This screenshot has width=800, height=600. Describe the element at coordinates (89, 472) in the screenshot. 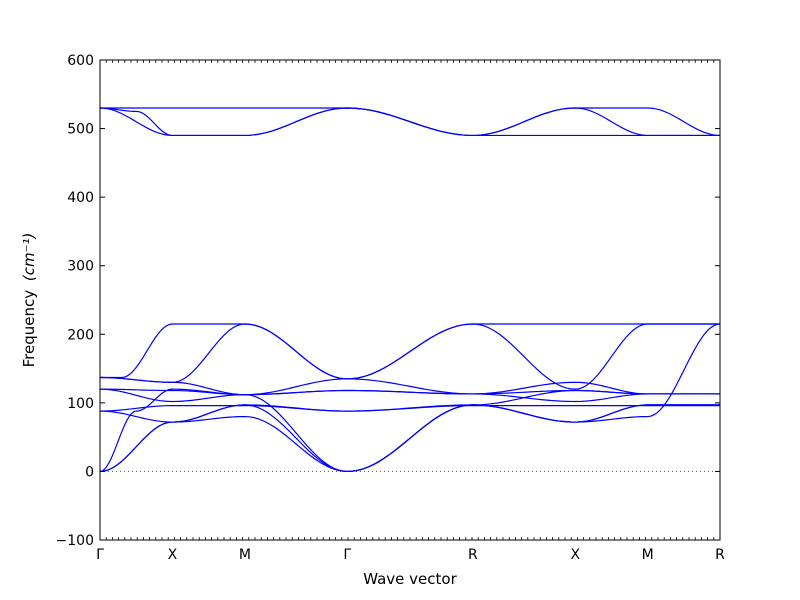

I see `y-tick-label: 0` at that location.